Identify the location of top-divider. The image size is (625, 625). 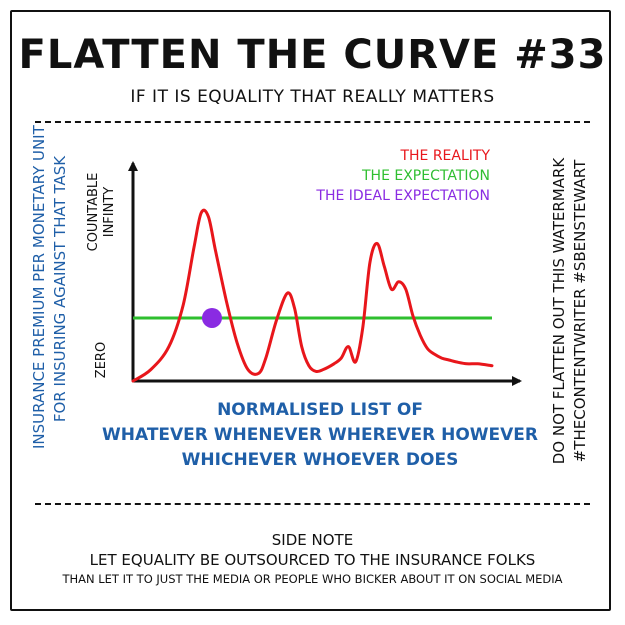
(312, 122).